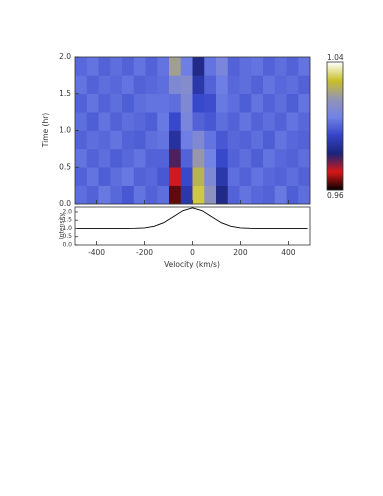  What do you see at coordinates (96, 252) in the screenshot?
I see `x-tick-label: -400` at bounding box center [96, 252].